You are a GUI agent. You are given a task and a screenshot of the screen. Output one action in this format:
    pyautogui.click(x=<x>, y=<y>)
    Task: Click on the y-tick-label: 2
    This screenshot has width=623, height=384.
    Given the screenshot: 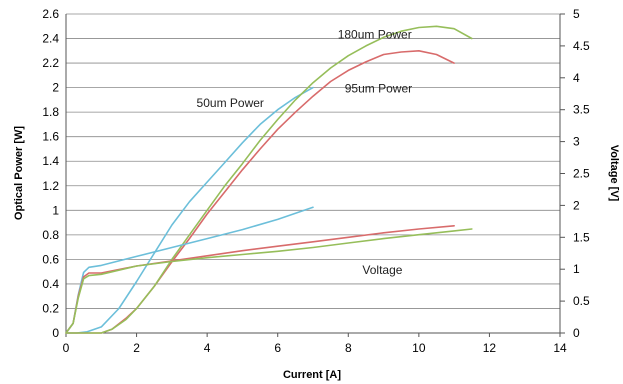 What is the action you would take?
    pyautogui.click(x=55, y=88)
    